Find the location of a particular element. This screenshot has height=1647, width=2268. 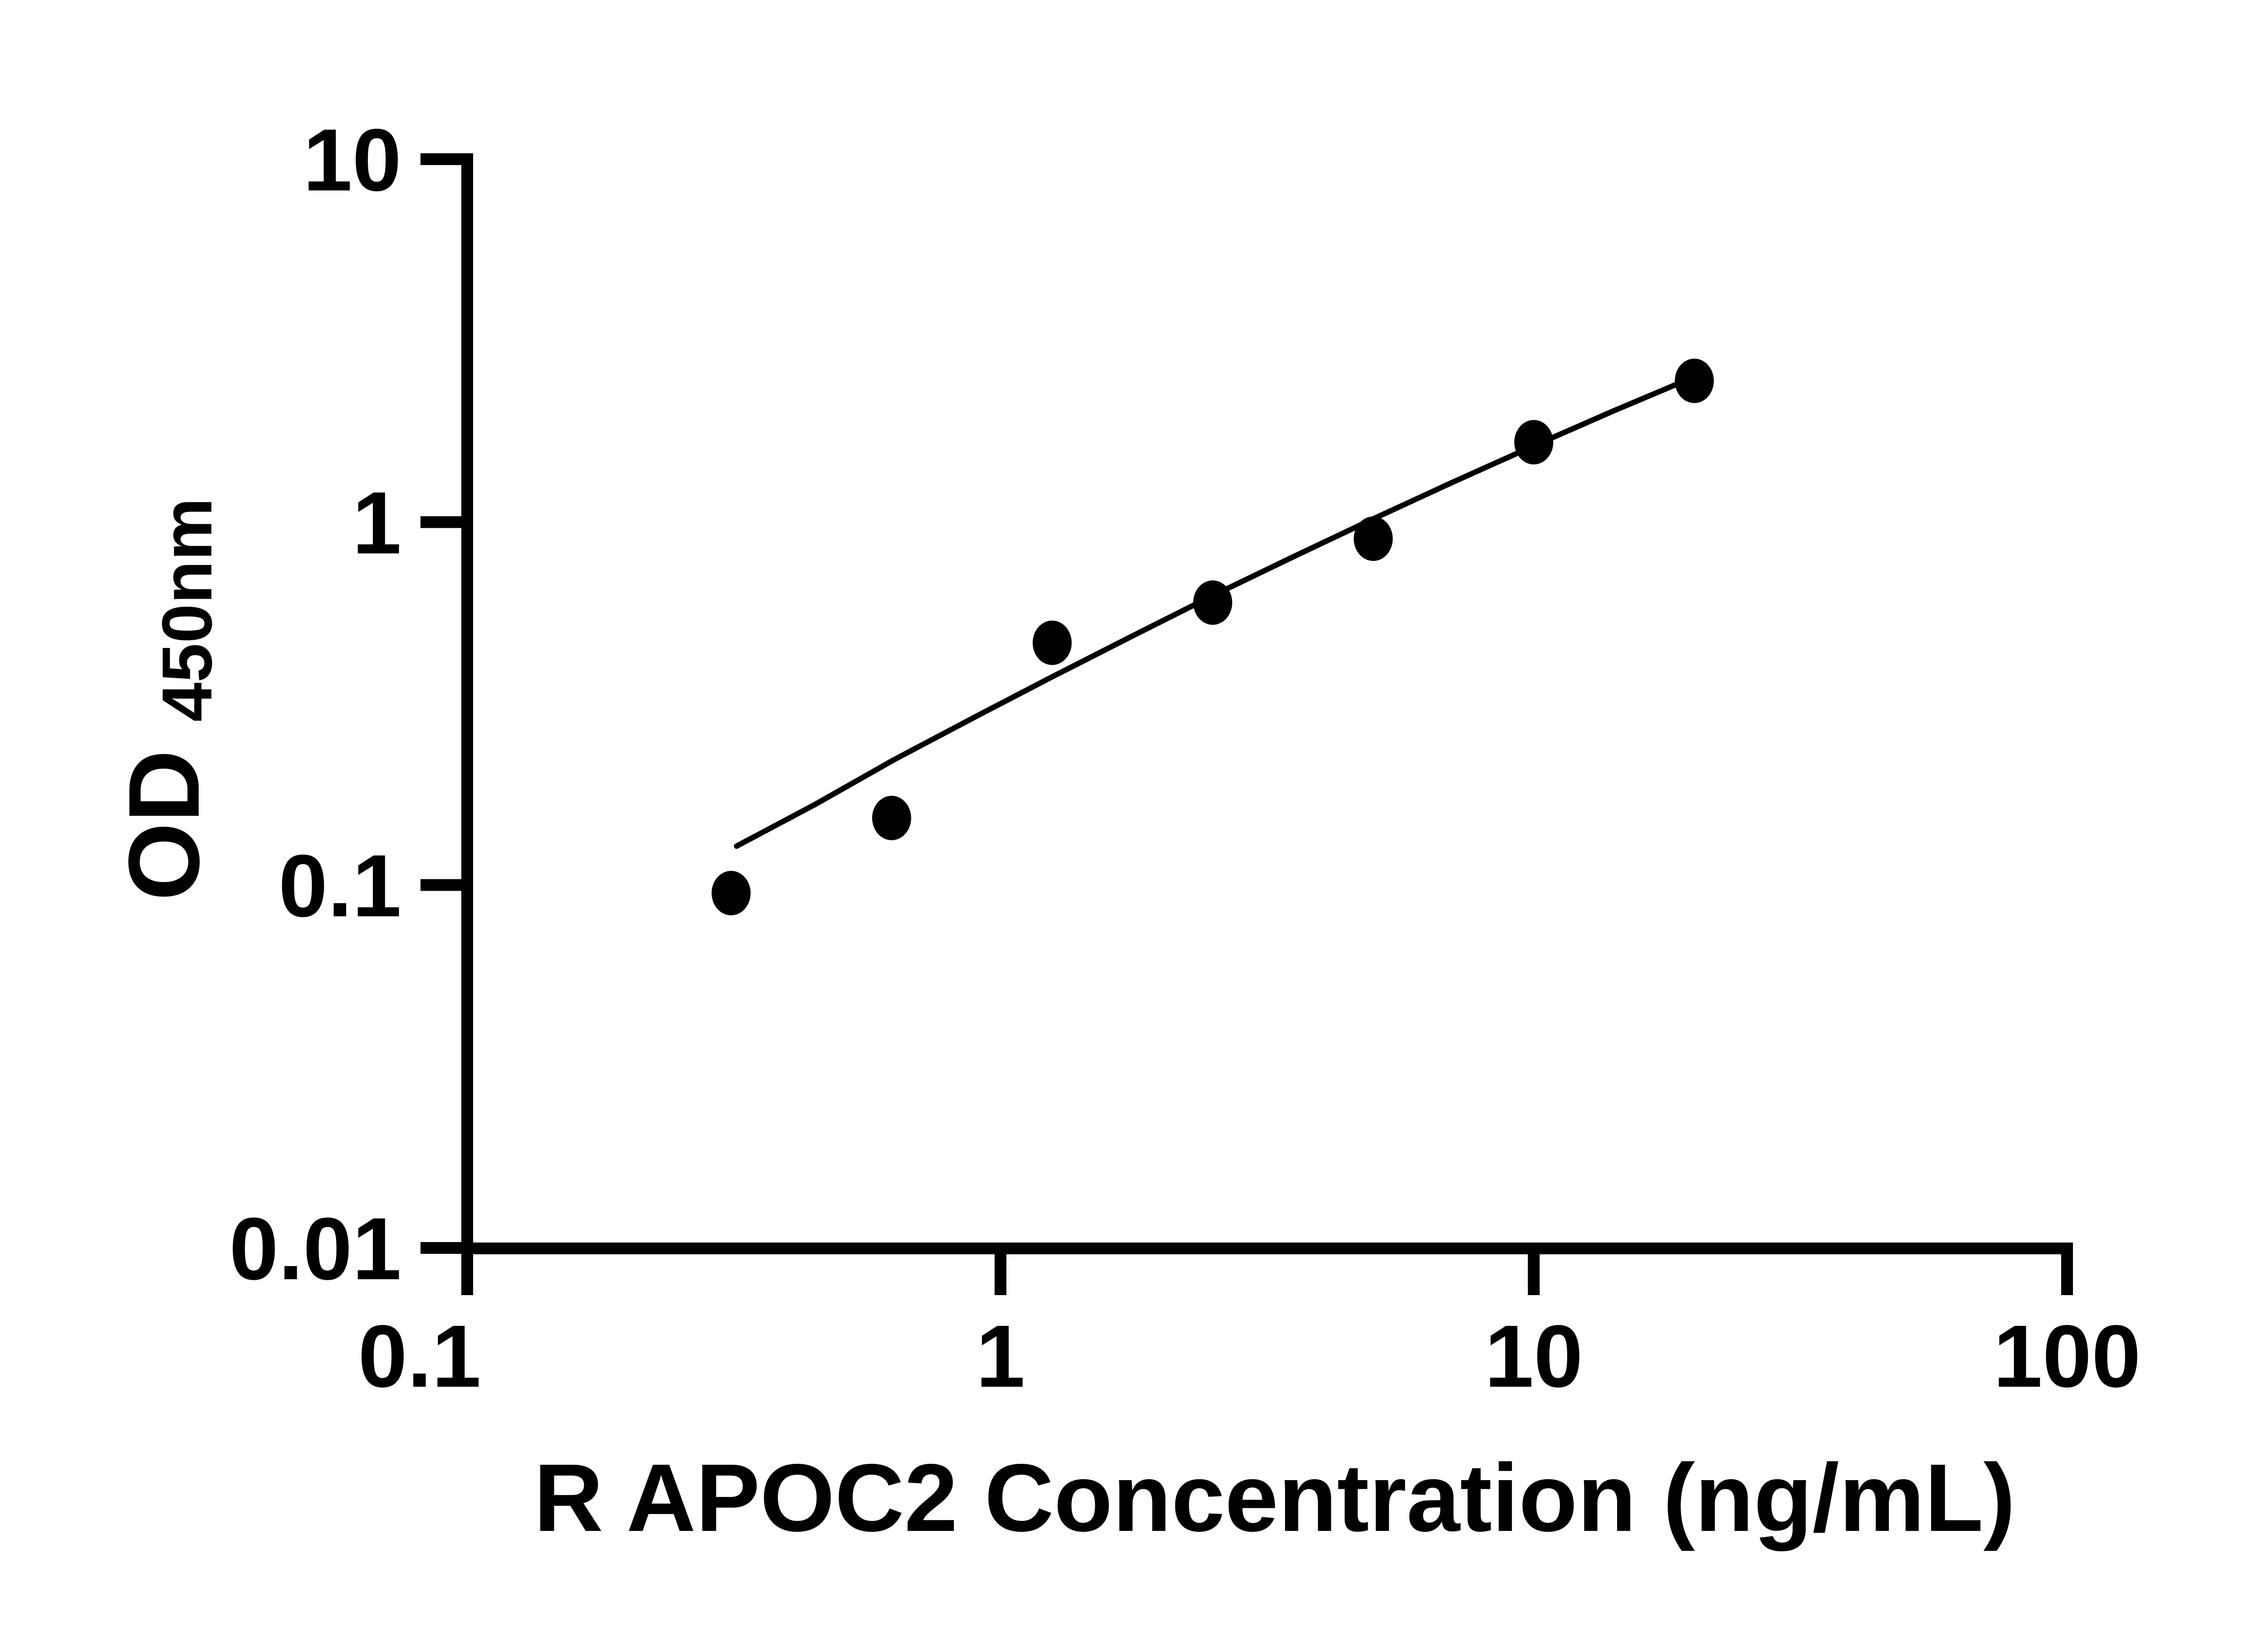

x-tick-label: 0.1 is located at coordinates (420, 1356).